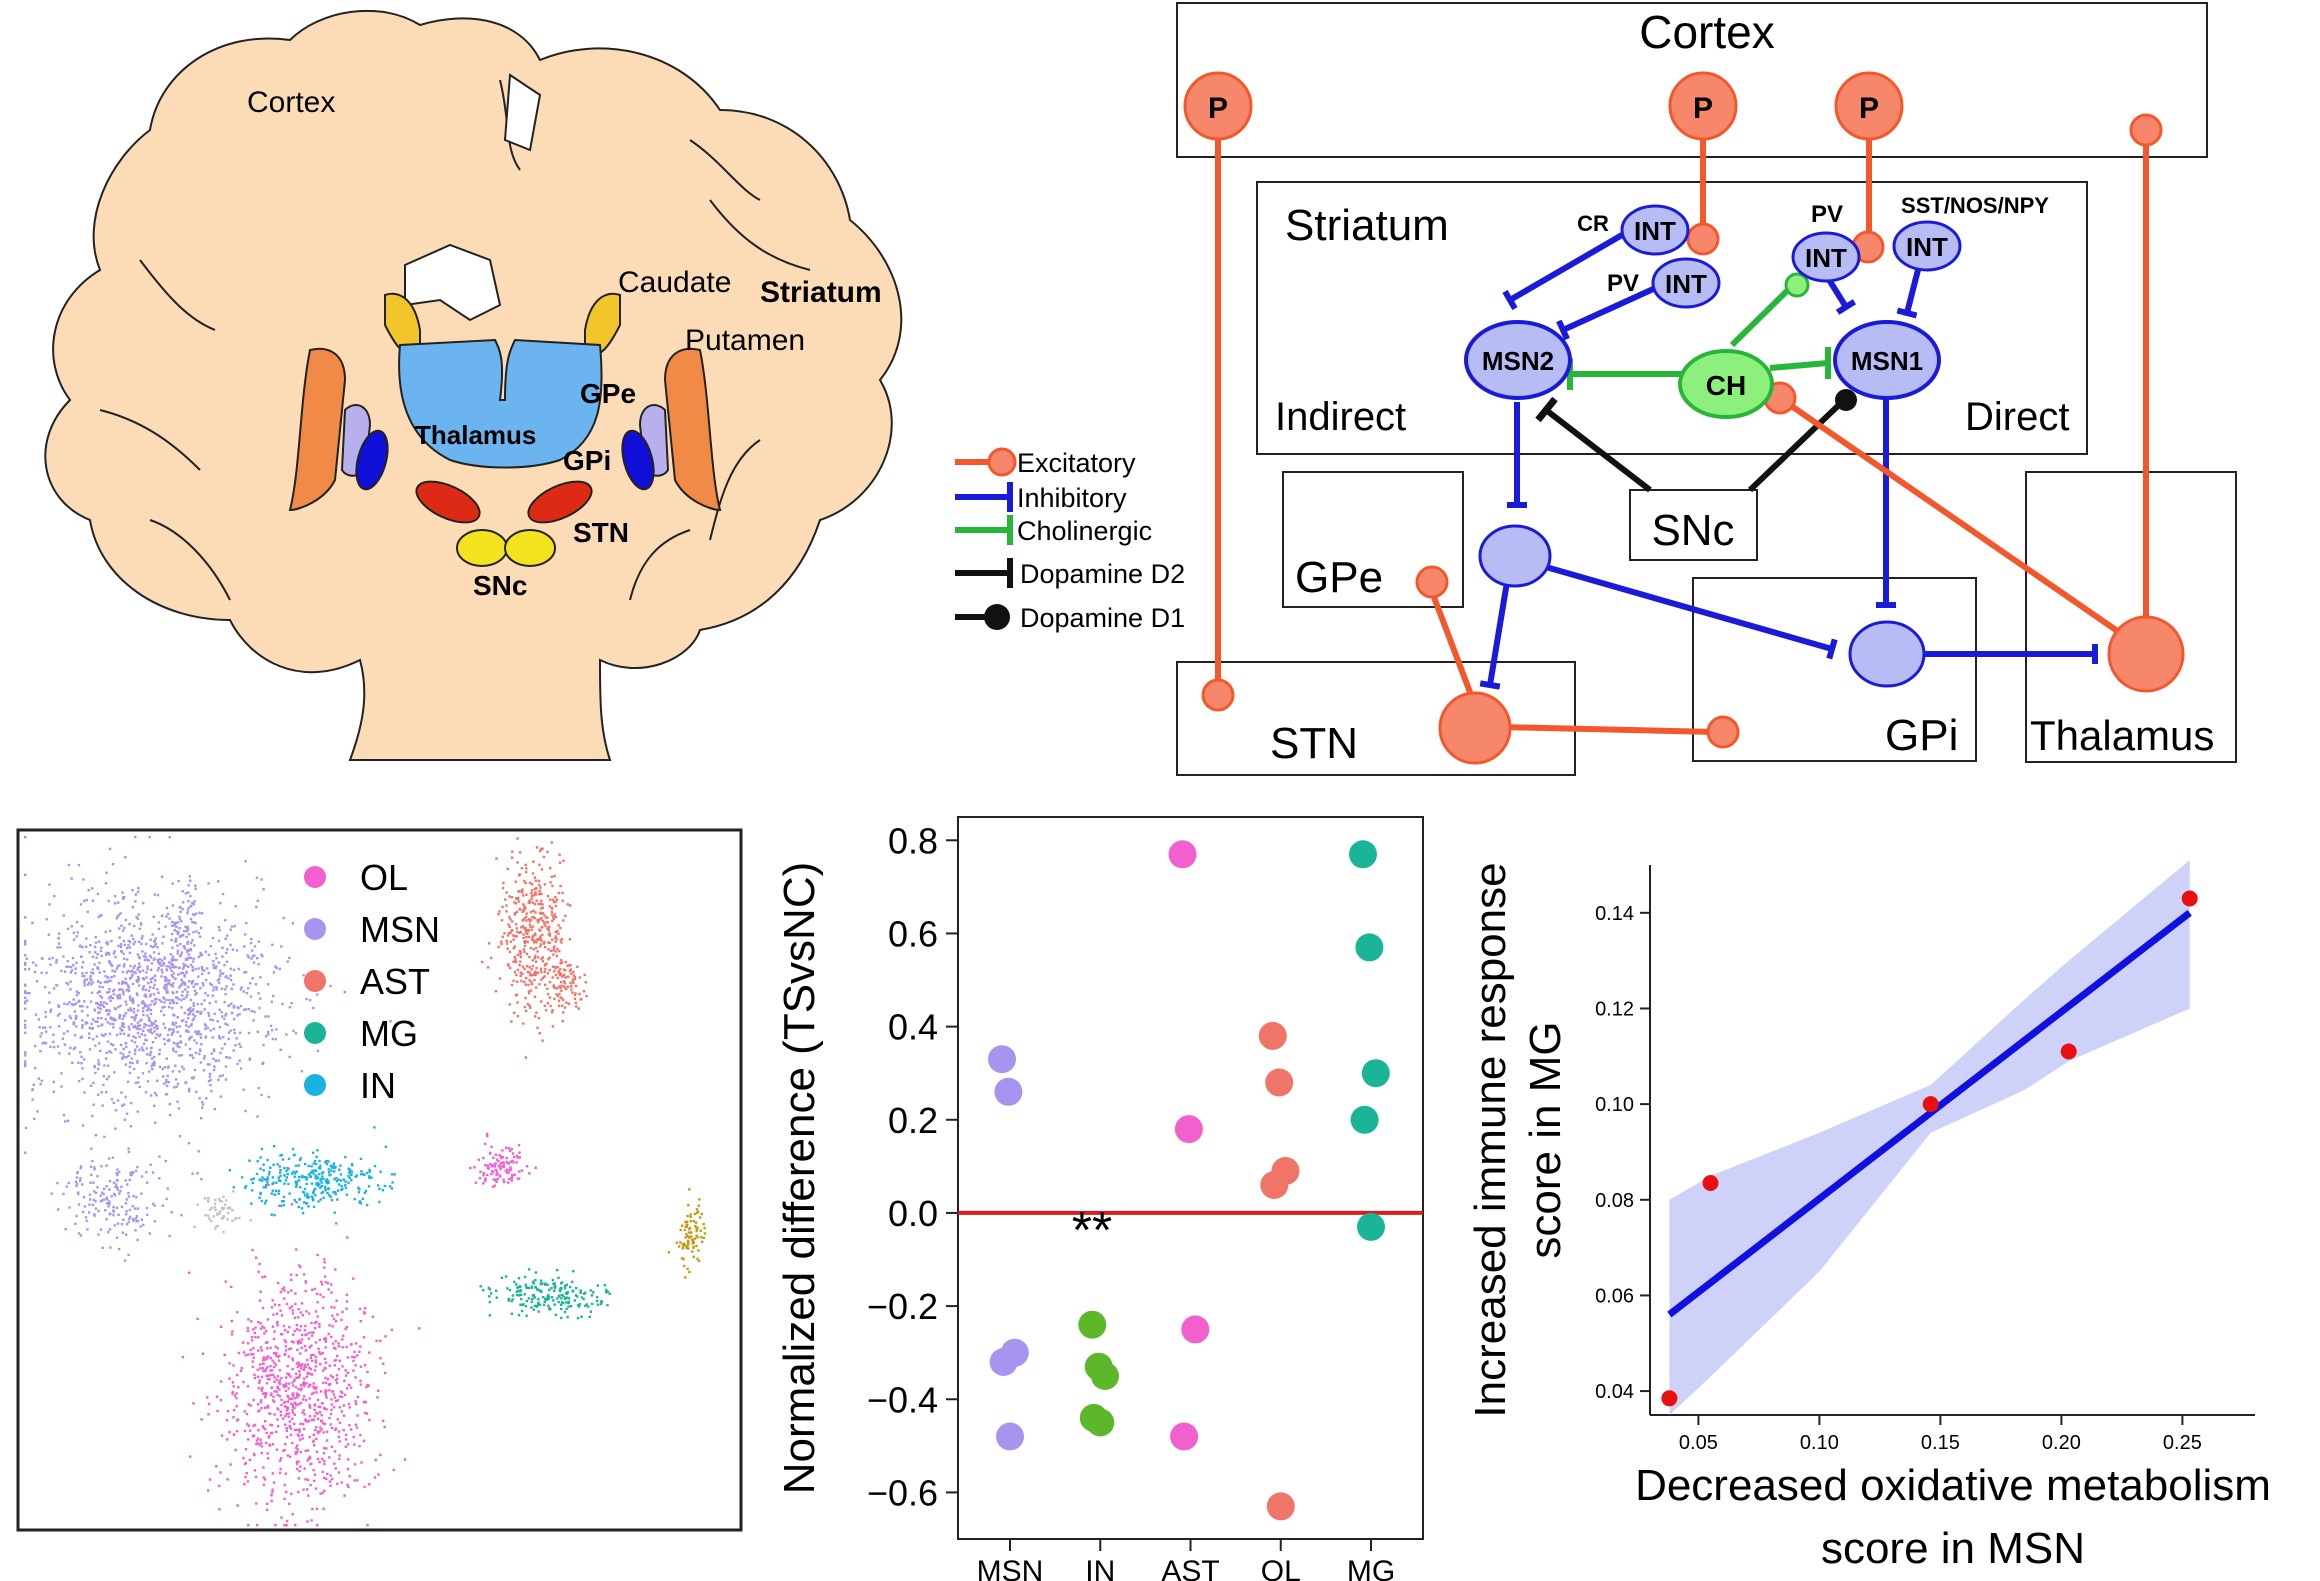 This screenshot has height=1581, width=2320. What do you see at coordinates (1189, 1180) in the screenshot?
I see `strip-points` at bounding box center [1189, 1180].